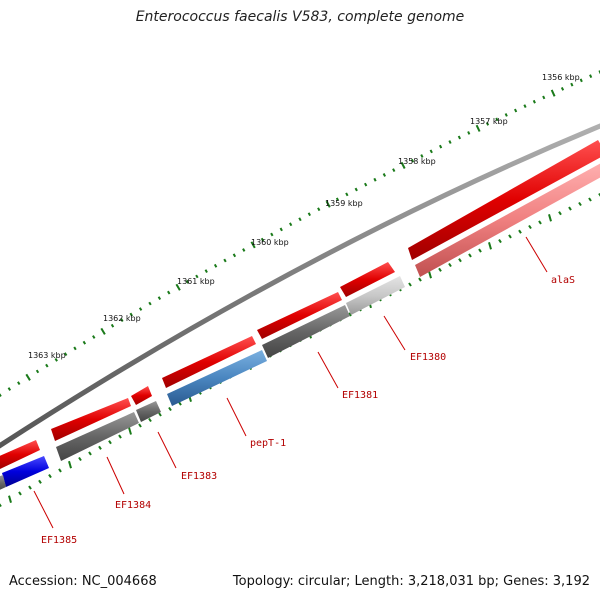 Image resolution: width=600 pixels, height=600 pixels. I want to click on cds-ef1386-partial, so click(3, 483).